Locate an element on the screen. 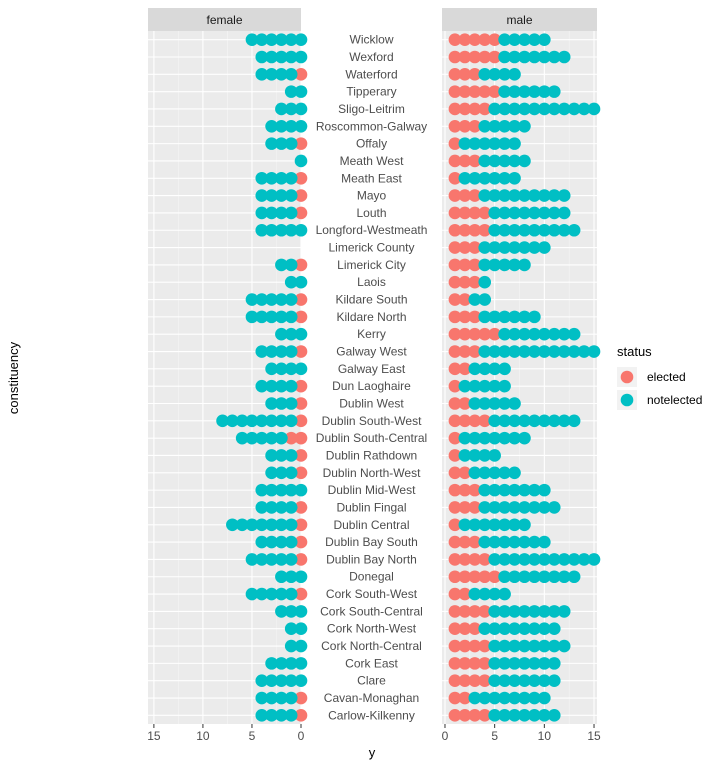  x-tick-label-female: 15 is located at coordinates (154, 736).